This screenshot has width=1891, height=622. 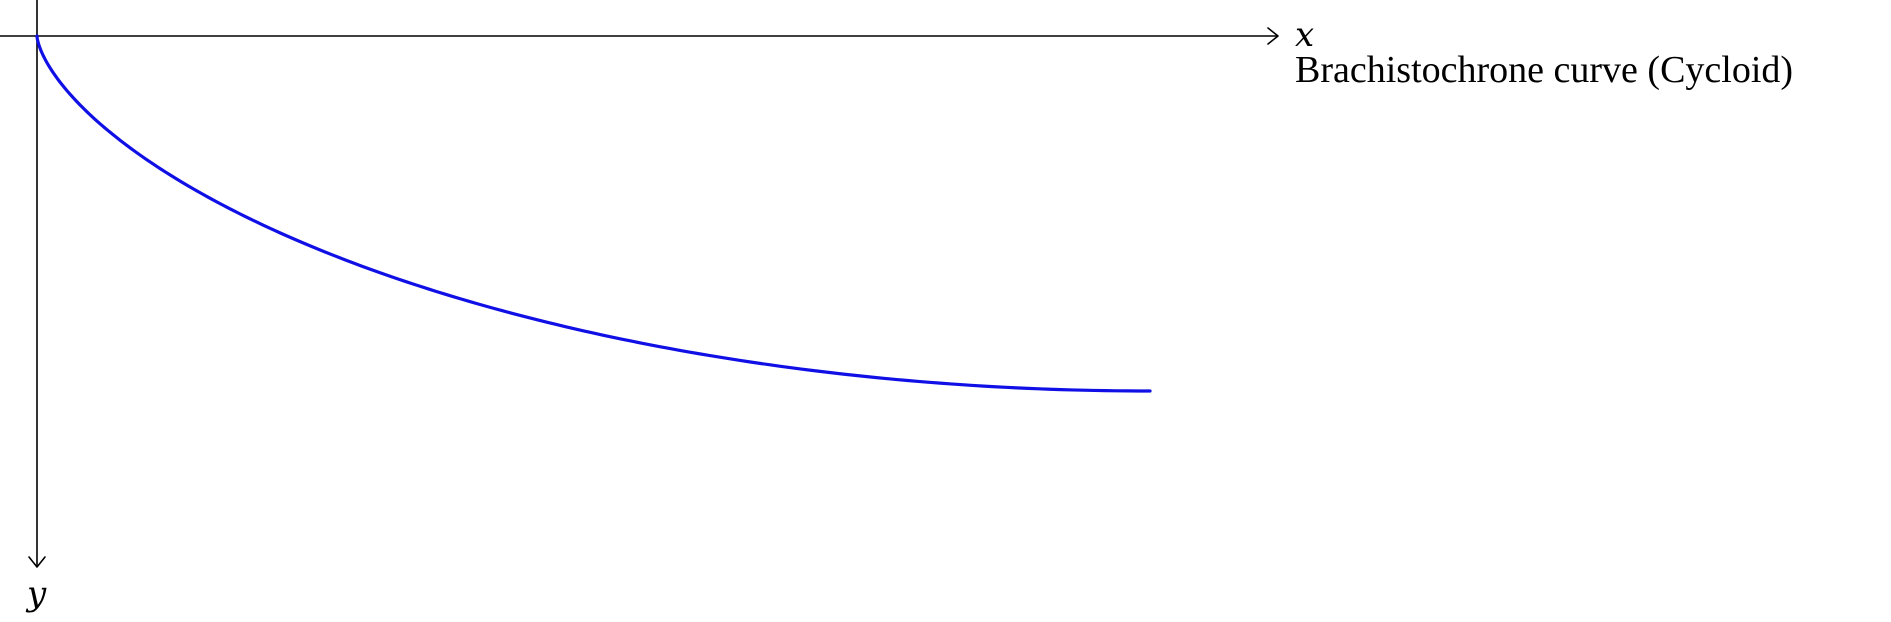 I want to click on x-axis-label: x, so click(x=1304, y=35).